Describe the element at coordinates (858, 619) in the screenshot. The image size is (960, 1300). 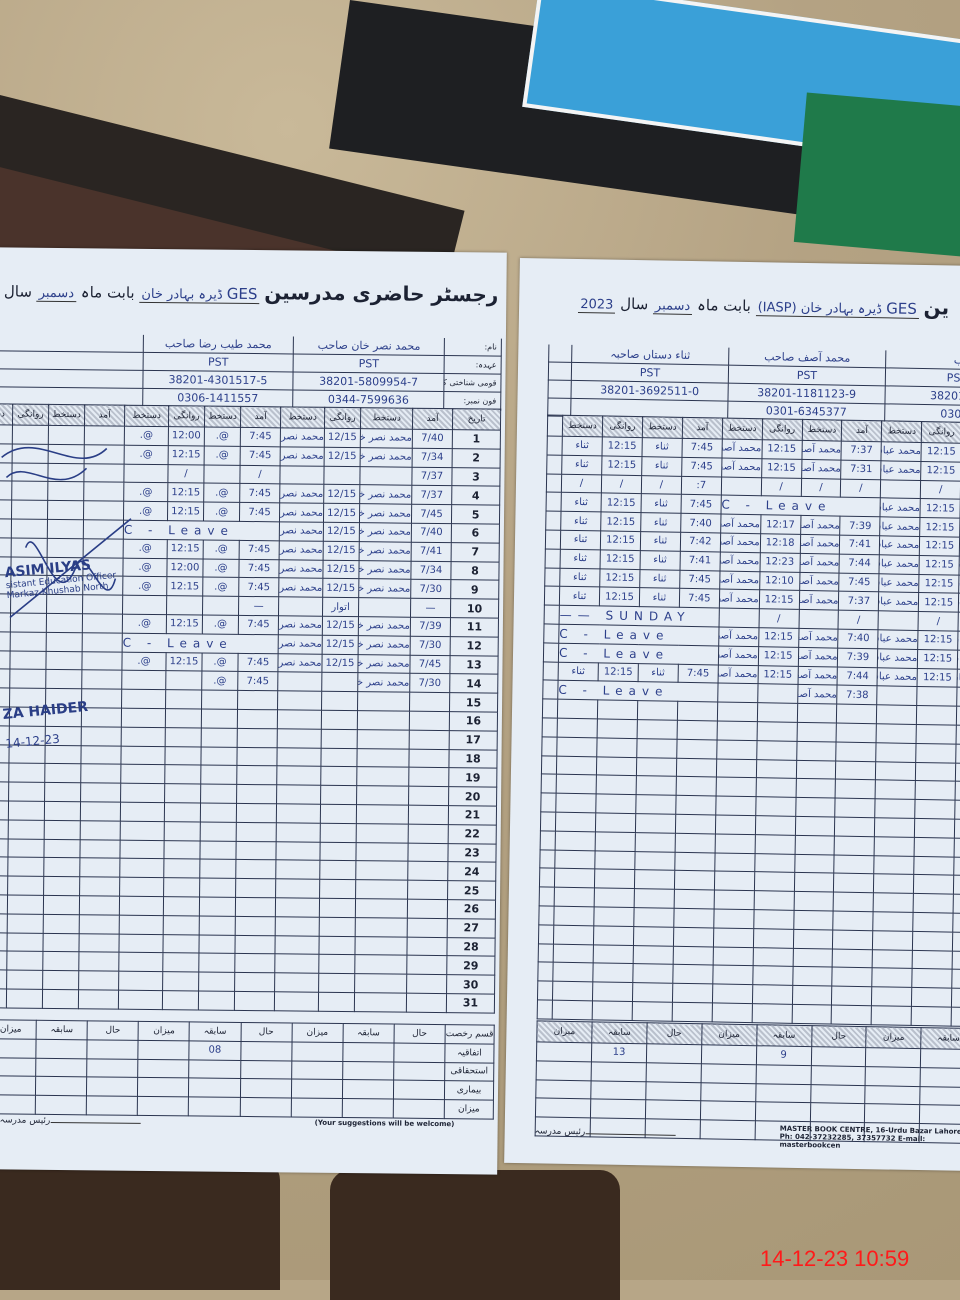
I see `arrival-time: /` at that location.